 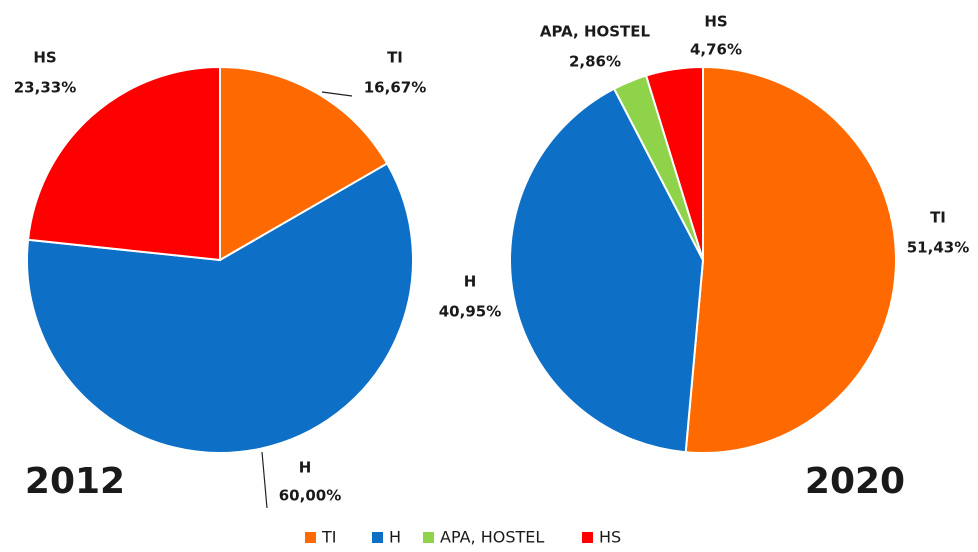 What do you see at coordinates (938, 248) in the screenshot?
I see `slice-value-label: 51,43%` at bounding box center [938, 248].